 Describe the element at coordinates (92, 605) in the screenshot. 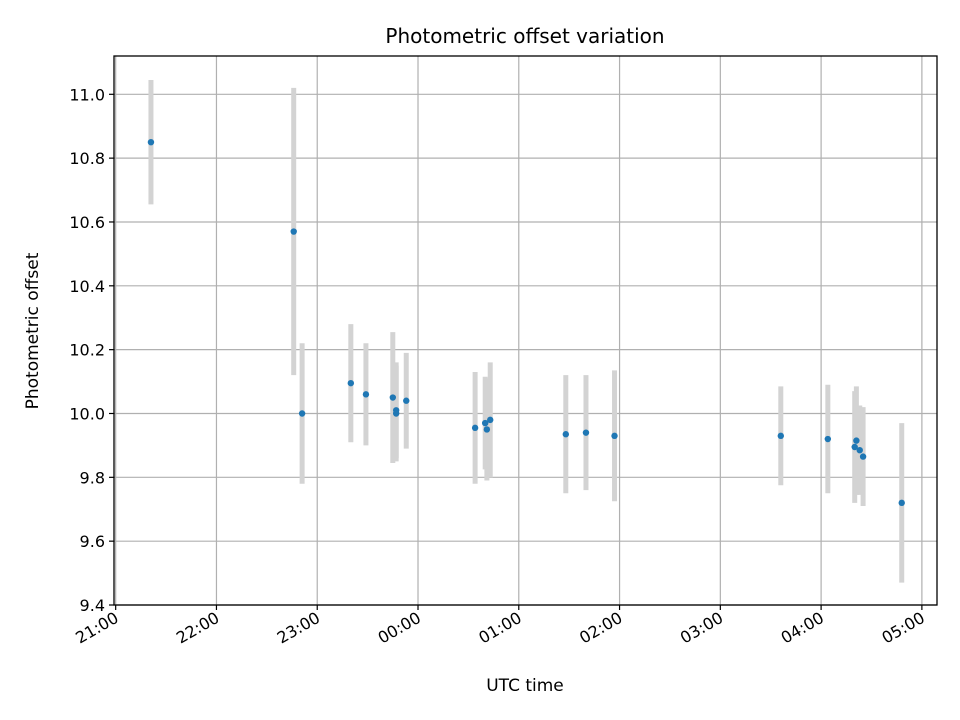

I see `y-tick-label-0: 9.4` at that location.